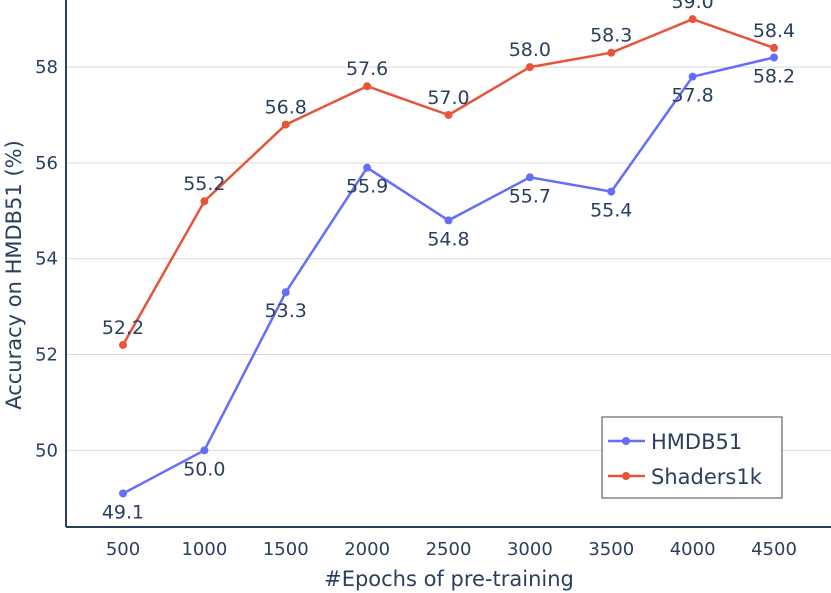  What do you see at coordinates (693, 549) in the screenshot?
I see `x-tick-label: 4000` at bounding box center [693, 549].